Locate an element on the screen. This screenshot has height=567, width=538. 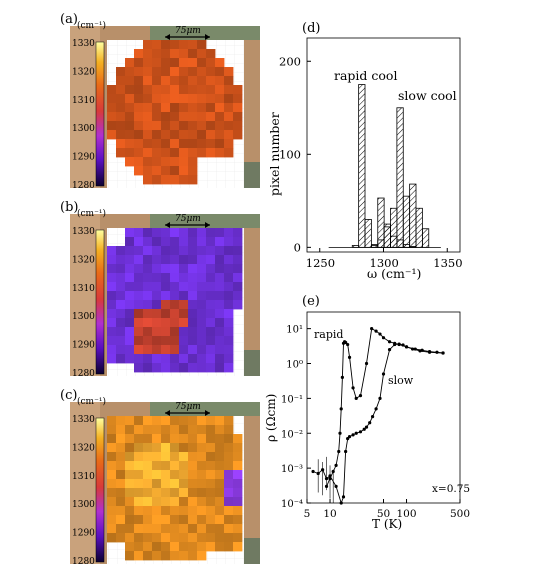
d-xtick-label: 1300 is located at coordinates (384, 263).